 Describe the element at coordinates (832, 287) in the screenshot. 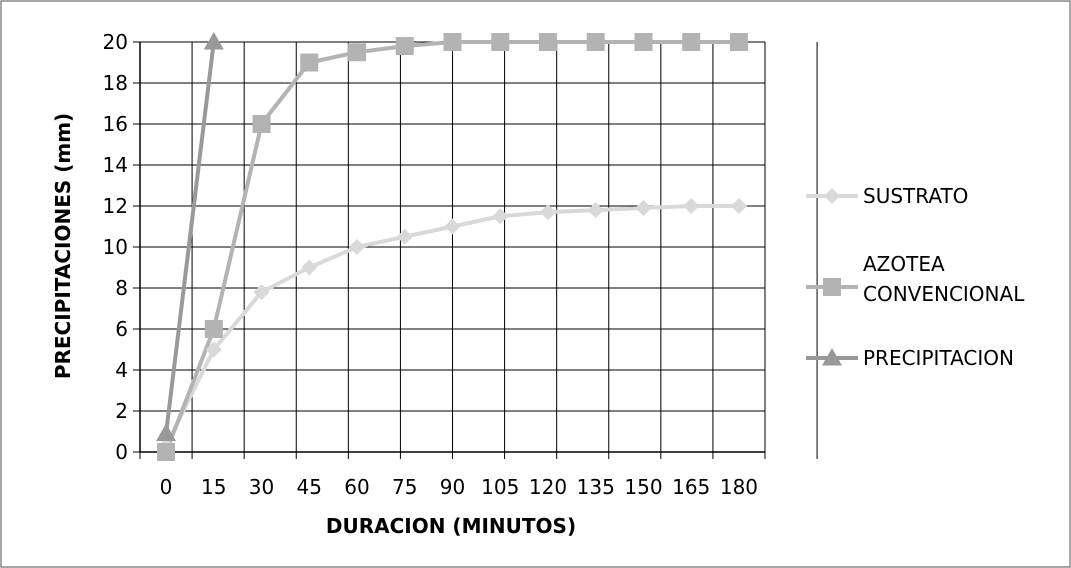

I see `legend-azotea-convencional-marker` at that location.